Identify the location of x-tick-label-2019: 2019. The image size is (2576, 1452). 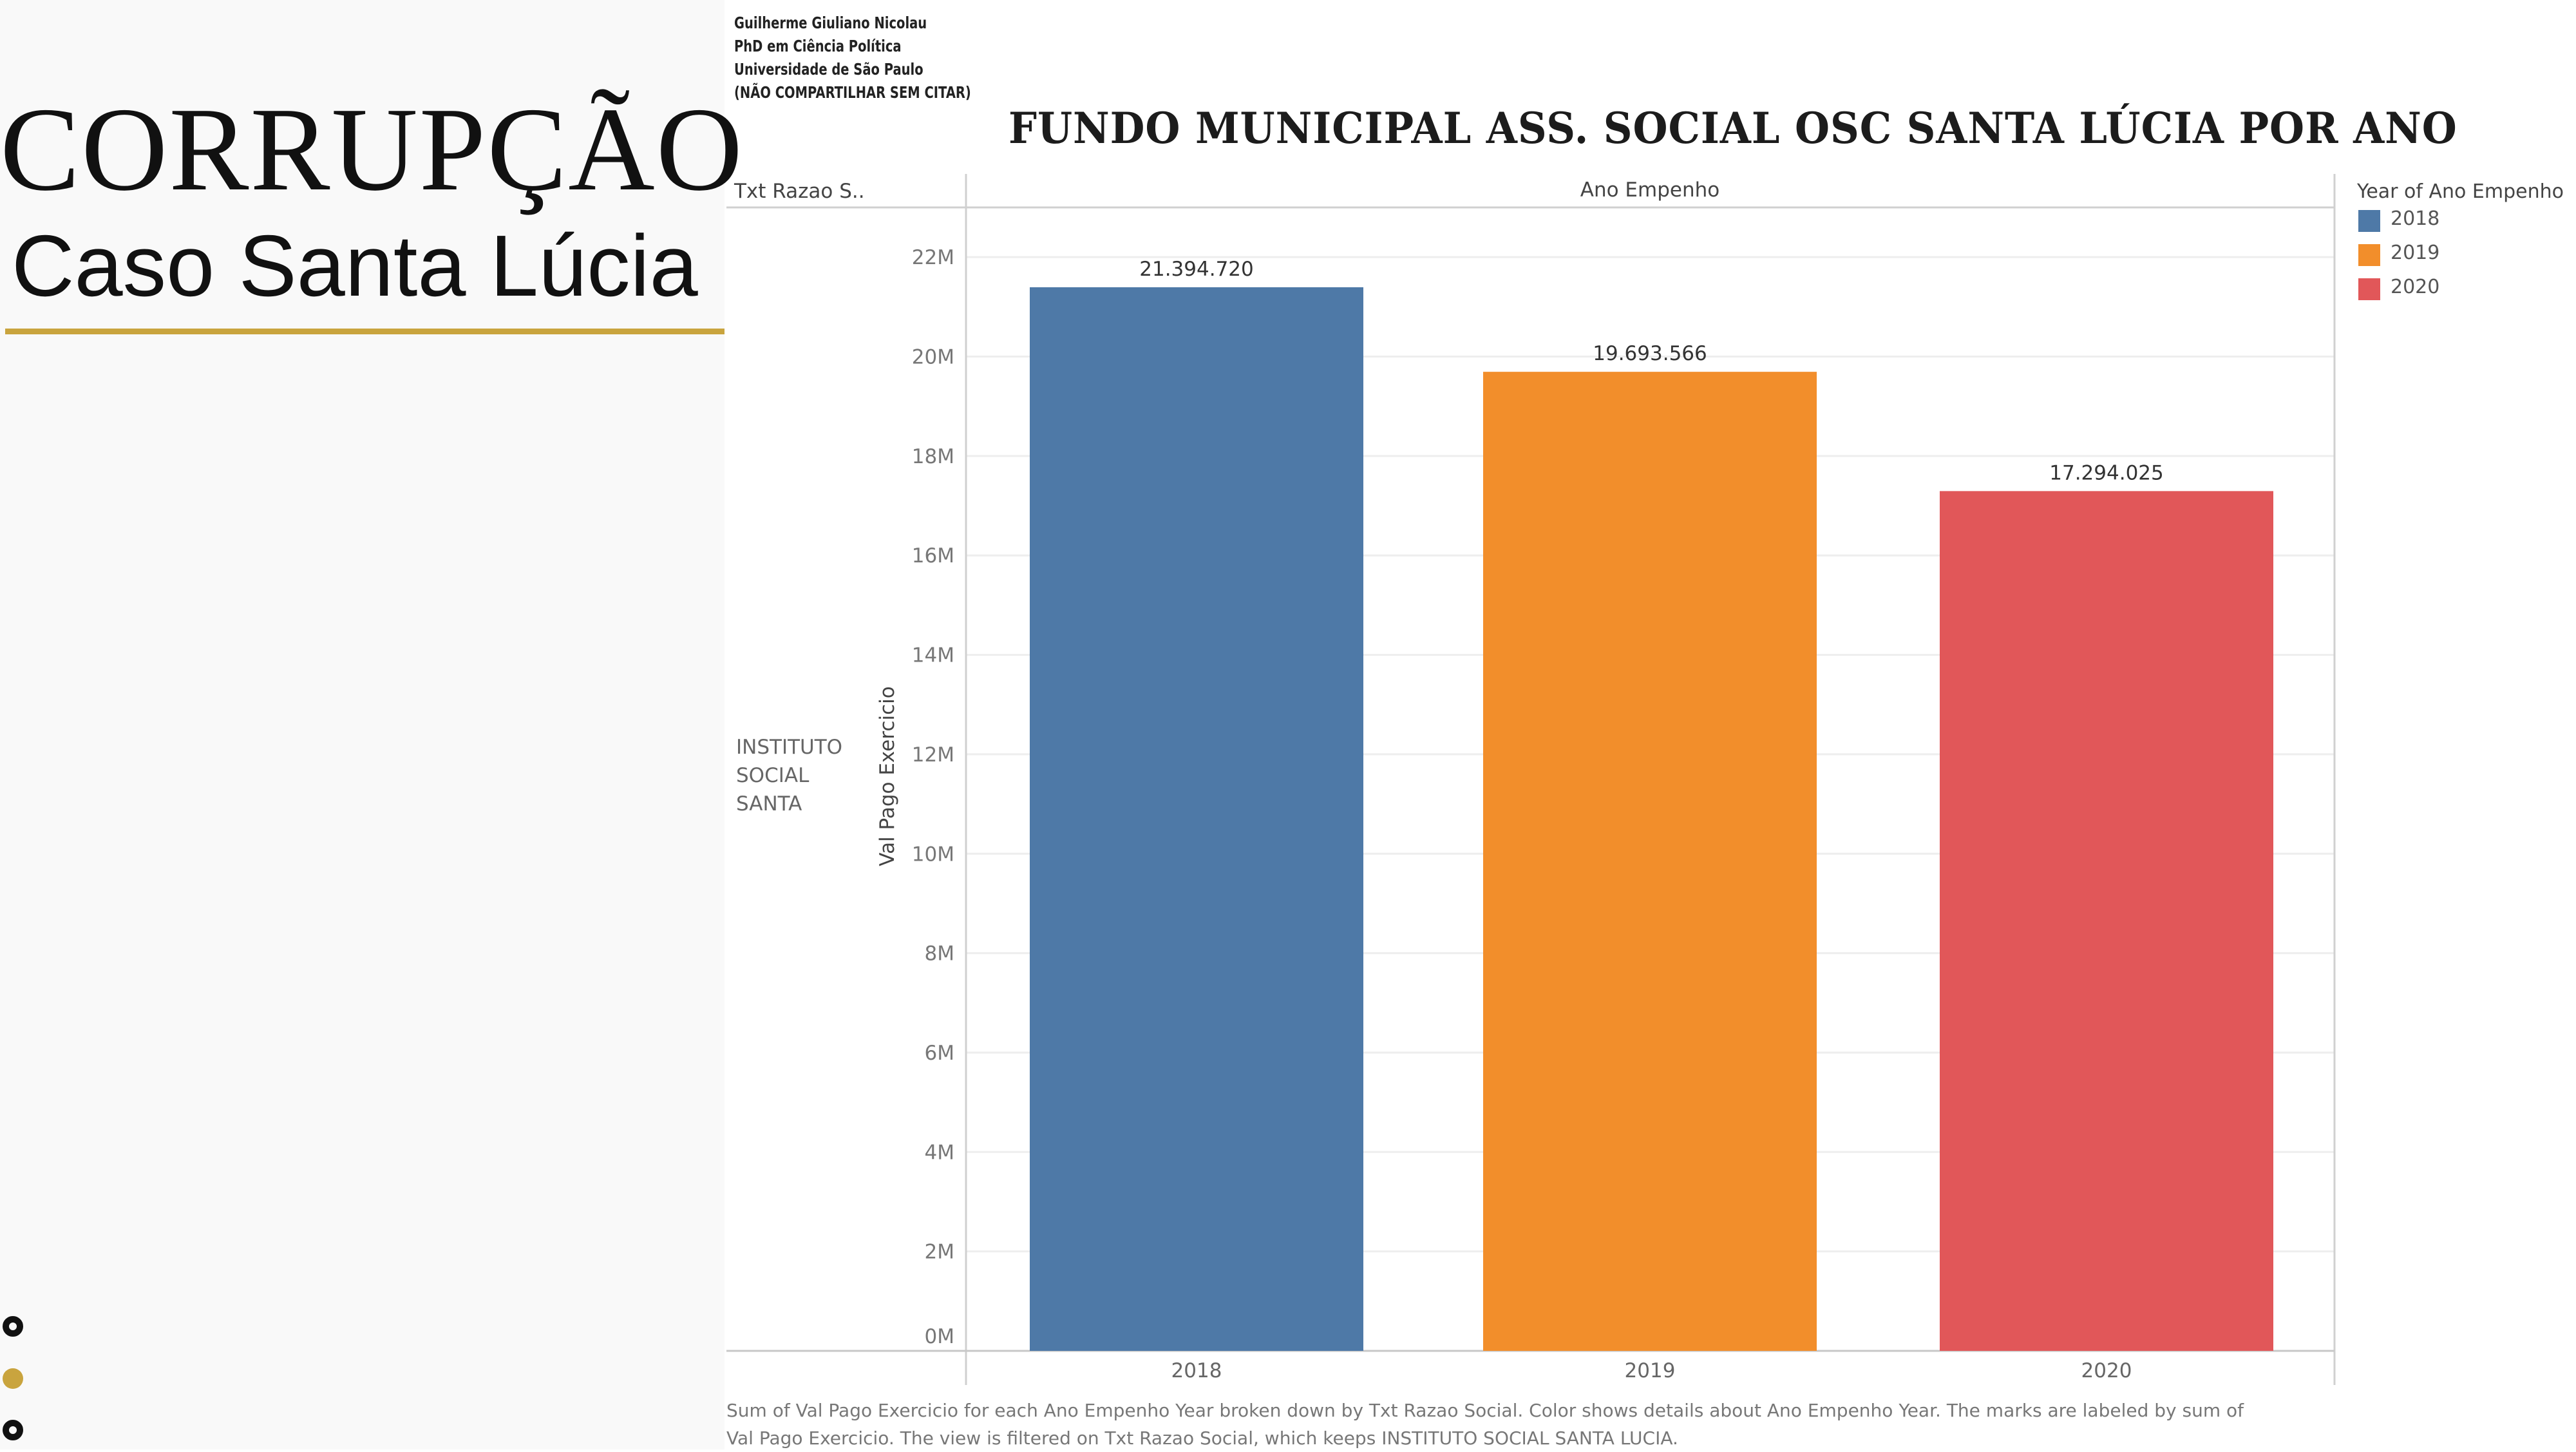
(1651, 1370).